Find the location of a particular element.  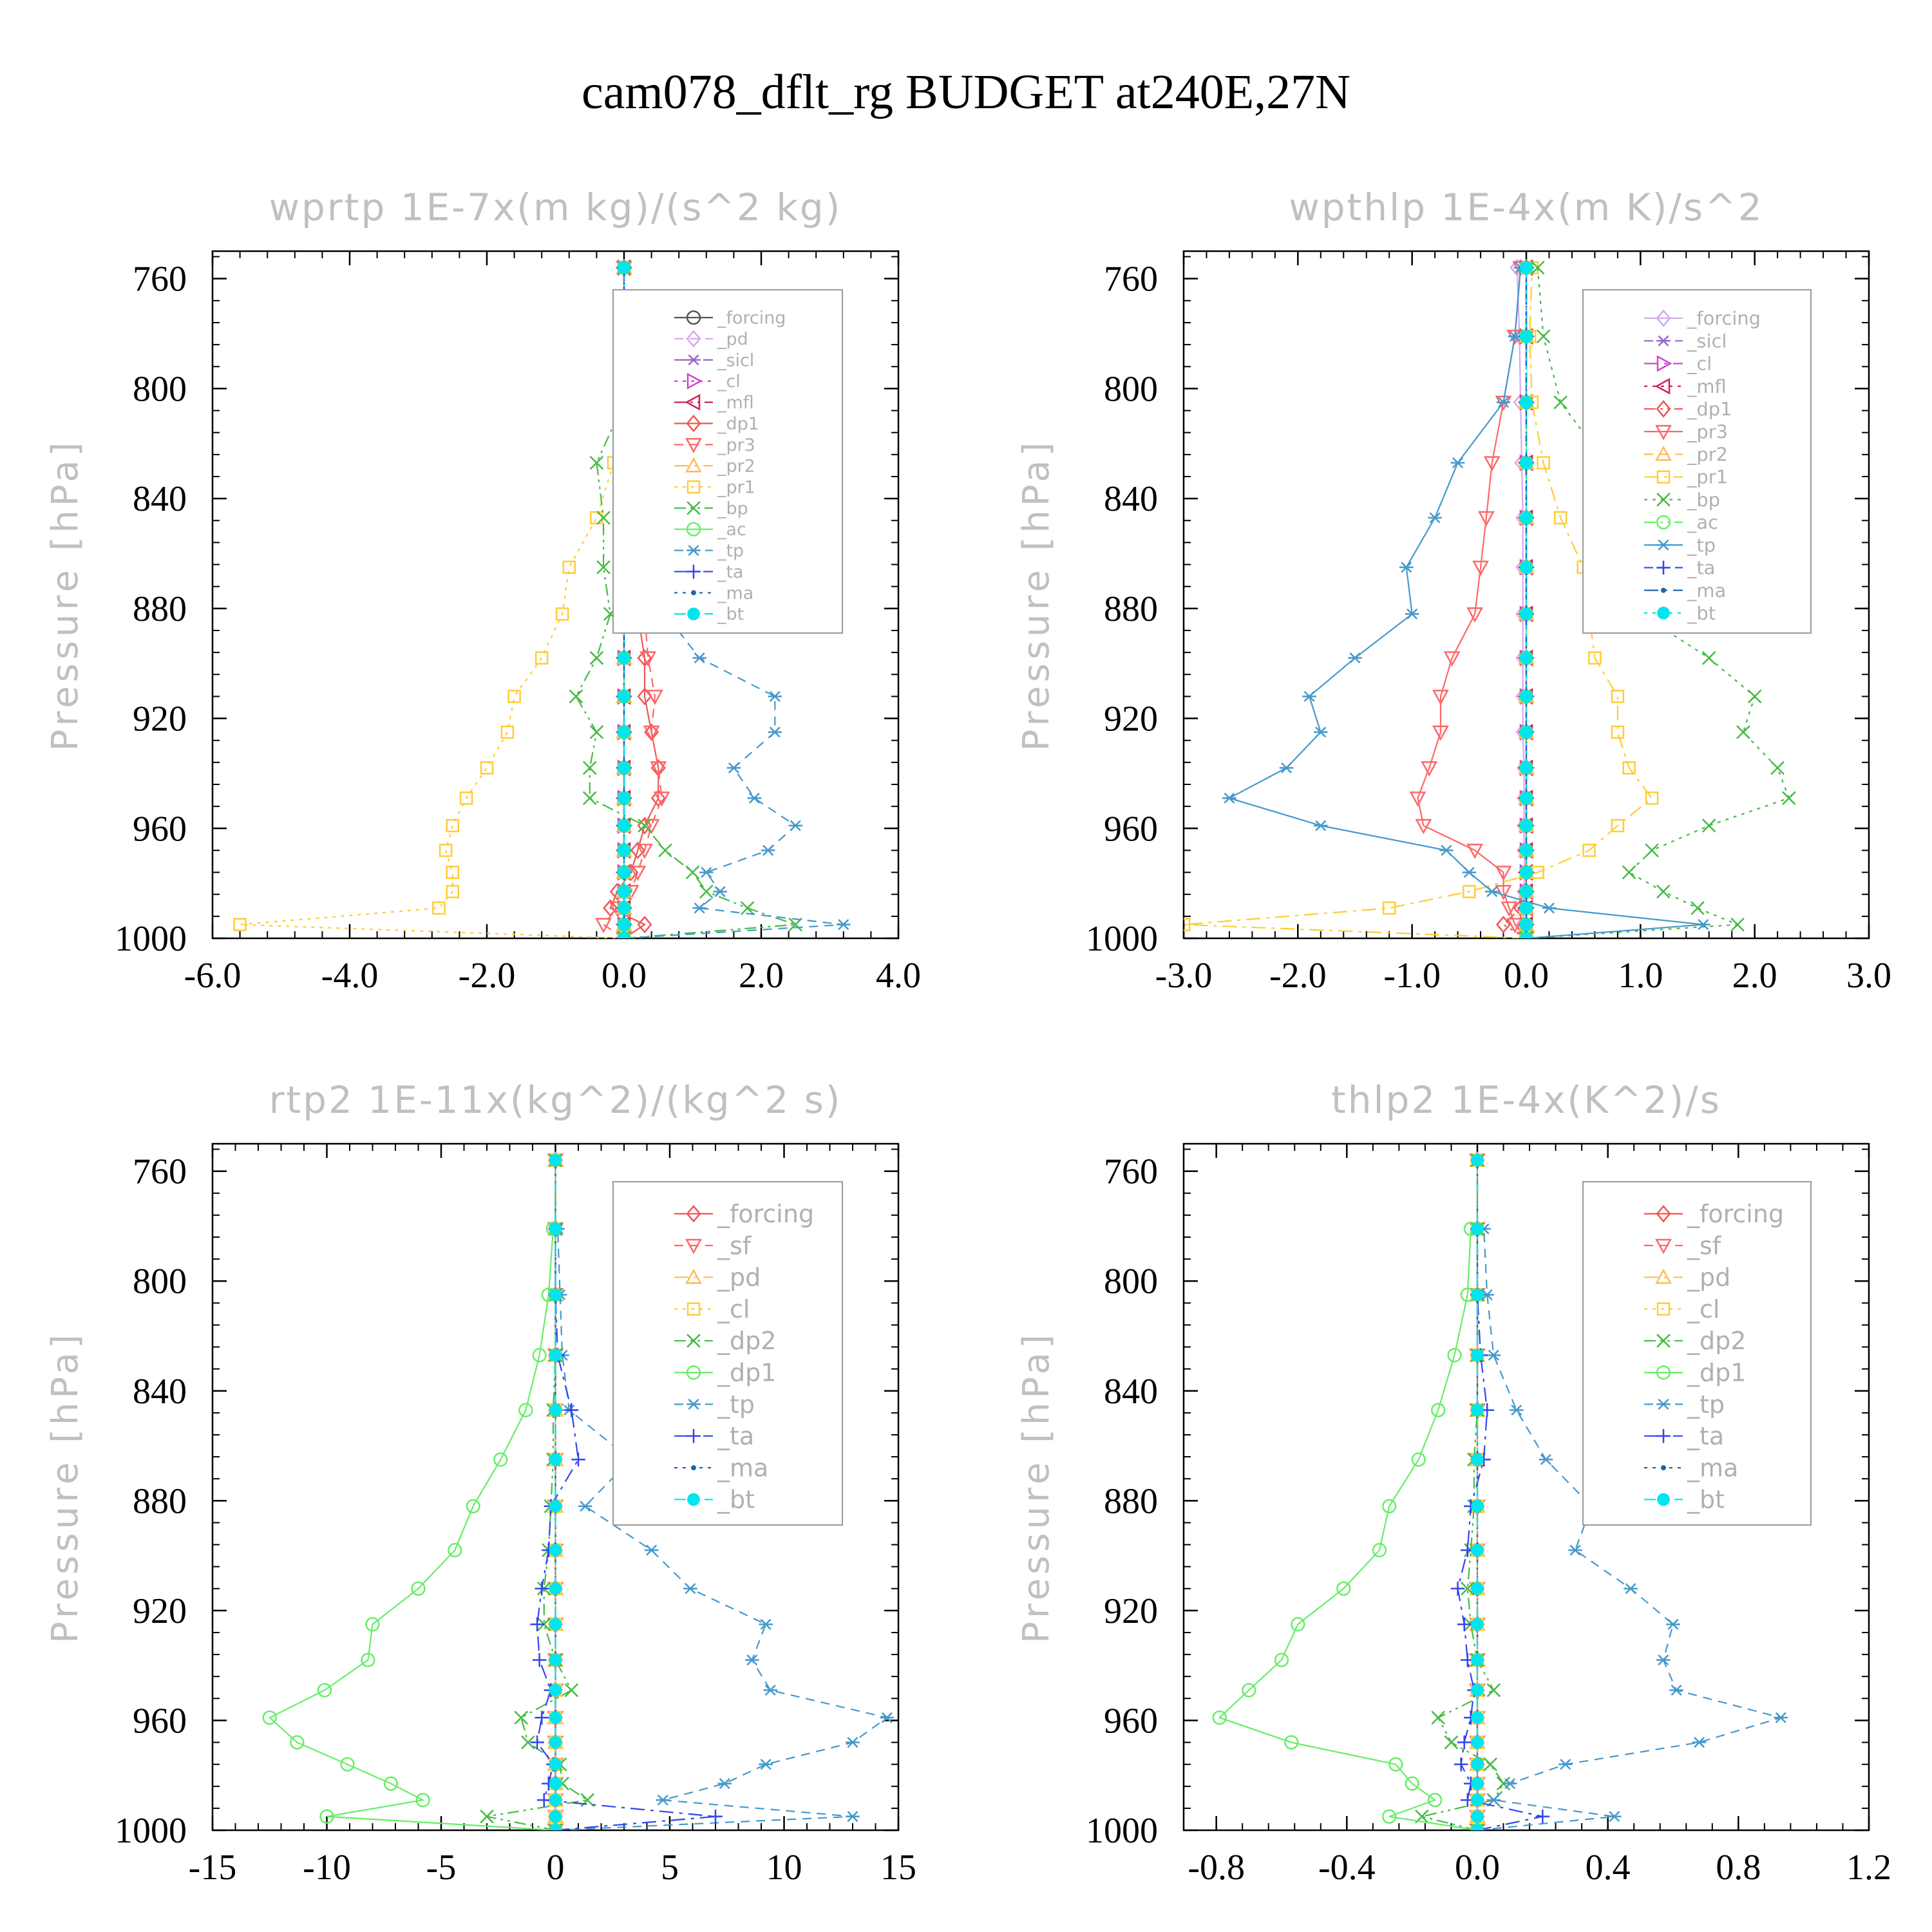

legend-entry: _bp is located at coordinates (1682, 500).